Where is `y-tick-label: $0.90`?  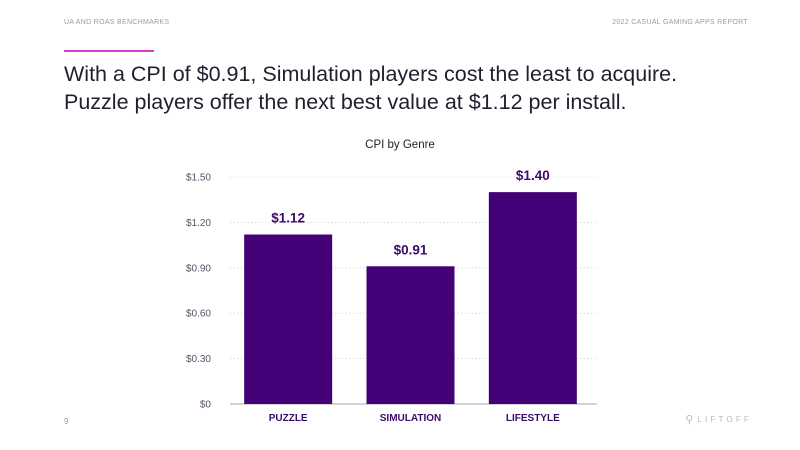 y-tick-label: $0.90 is located at coordinates (198, 268).